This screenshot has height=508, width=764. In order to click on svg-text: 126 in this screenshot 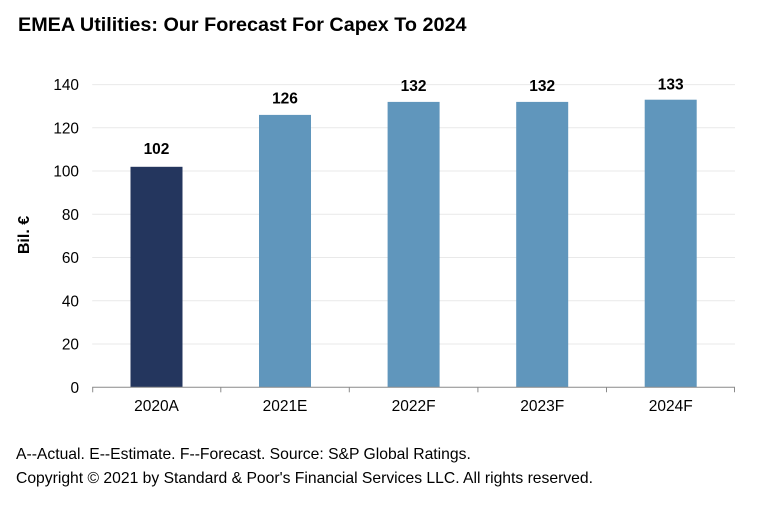, I will do `click(285, 99)`.